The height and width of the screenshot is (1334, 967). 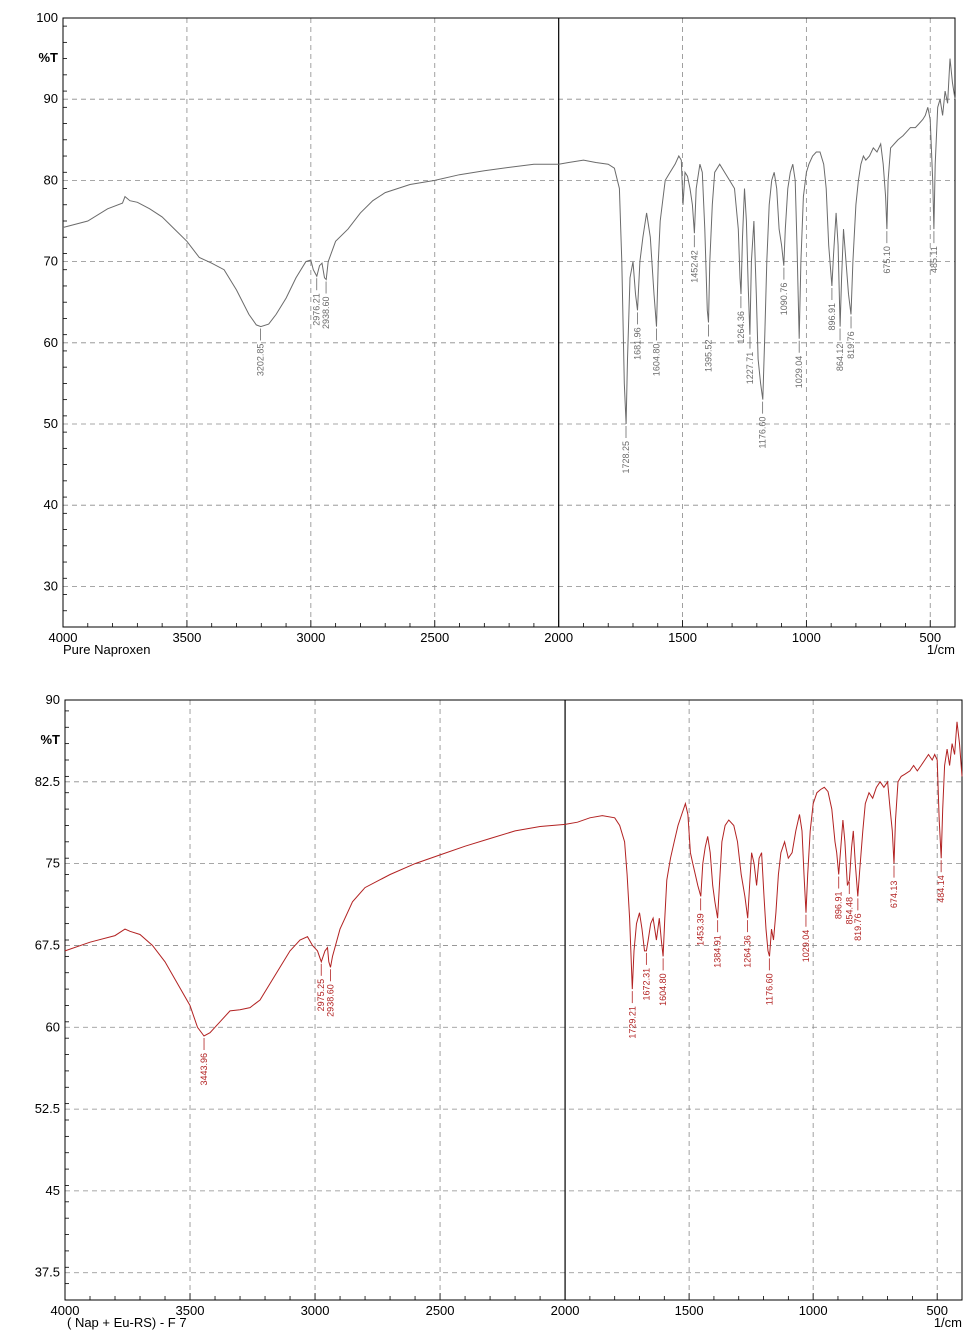 I want to click on peak-label: 1090.76, so click(x=784, y=299).